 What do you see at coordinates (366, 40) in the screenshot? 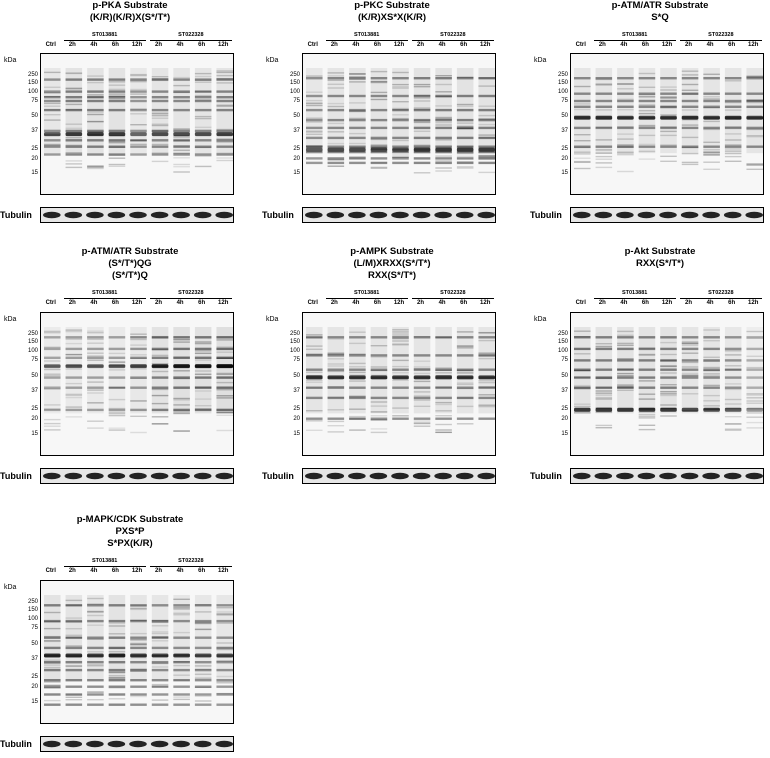
I see `treatment-group-line` at bounding box center [366, 40].